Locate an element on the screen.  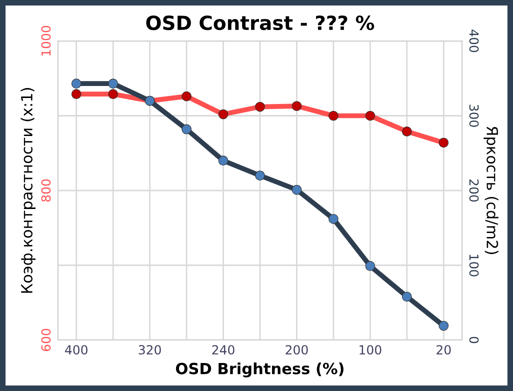
x-tick-label: 400 is located at coordinates (76, 350).